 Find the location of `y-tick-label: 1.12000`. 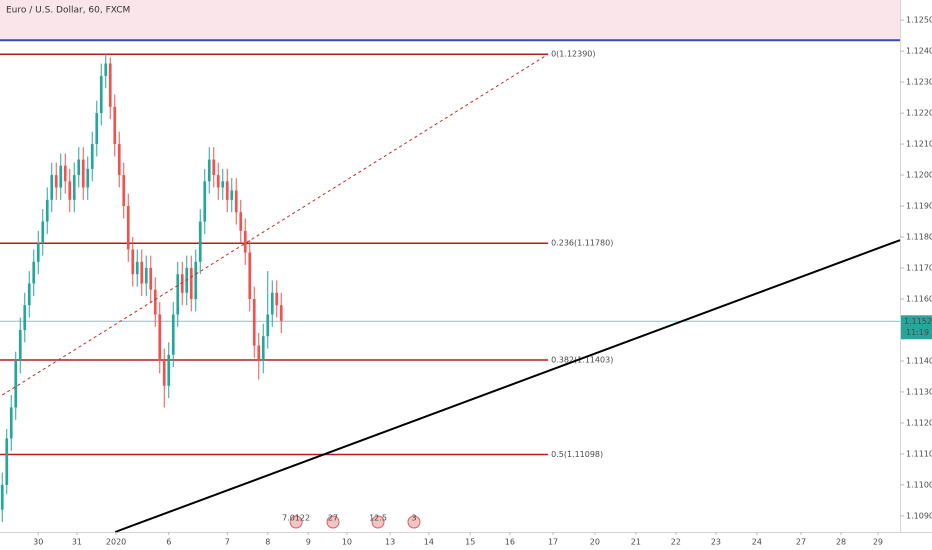

y-tick-label: 1.12000 is located at coordinates (919, 175).